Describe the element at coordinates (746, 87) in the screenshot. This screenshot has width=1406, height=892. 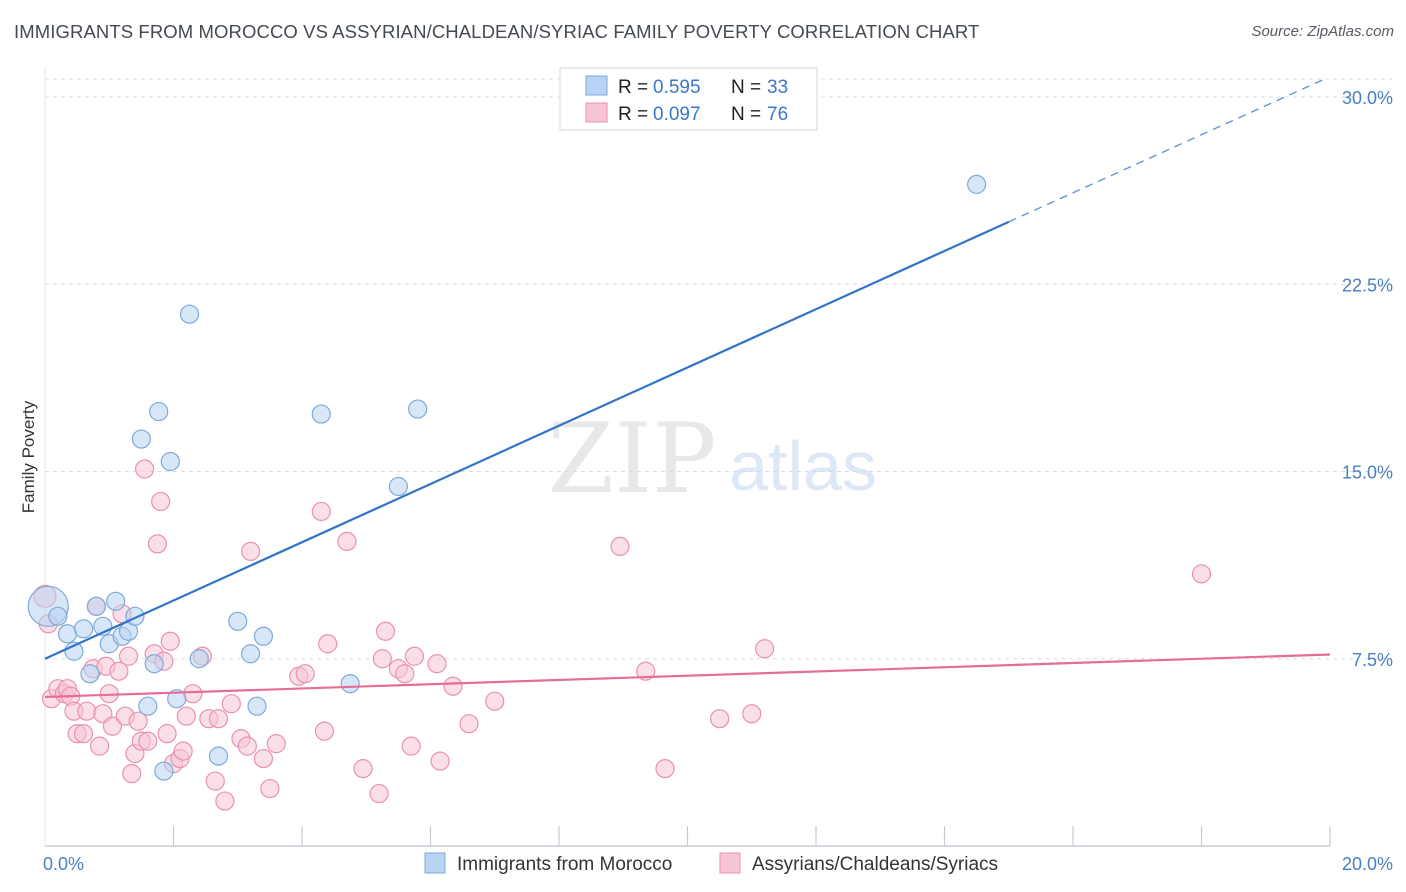
I see `stats-n-label-blue: N =` at that location.